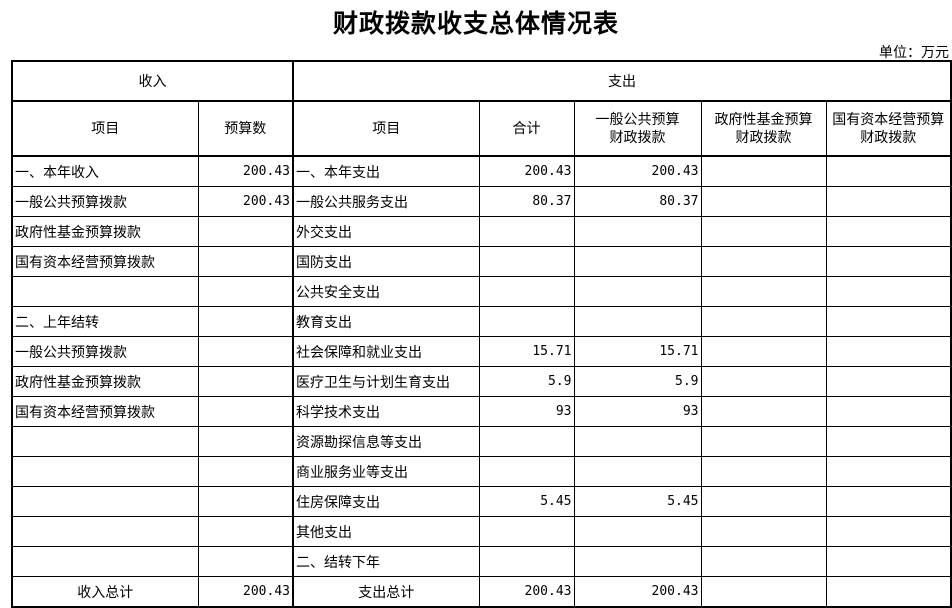 This screenshot has height=608, width=952. What do you see at coordinates (386, 501) in the screenshot?
I see `cell-expense-item: 住房保障支出` at bounding box center [386, 501].